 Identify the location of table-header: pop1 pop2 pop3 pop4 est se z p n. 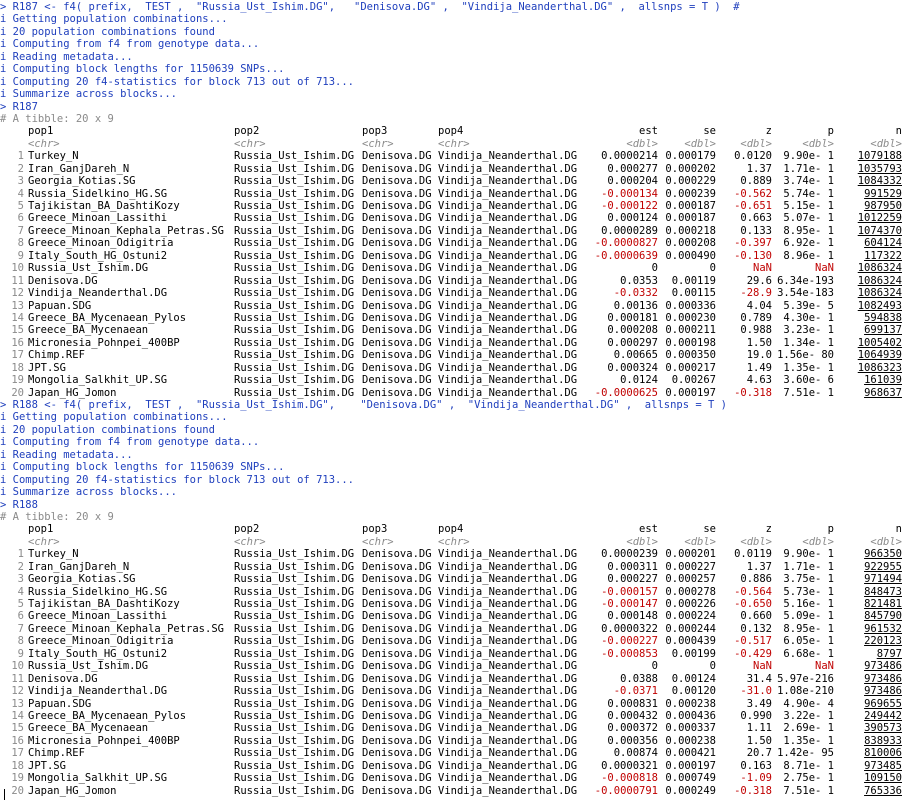
(456, 131).